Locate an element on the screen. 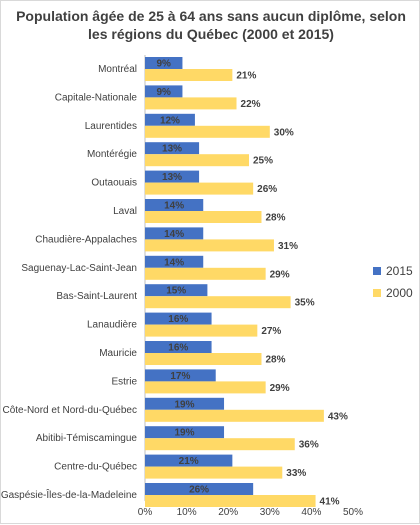 Image resolution: width=420 pixels, height=525 pixels. category-label: Laval is located at coordinates (125, 211).